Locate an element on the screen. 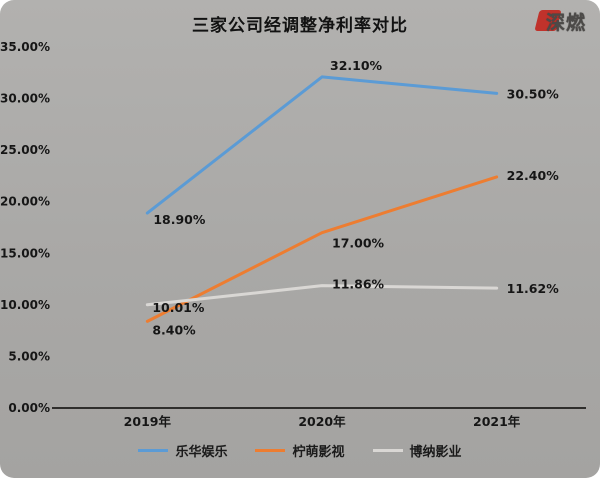 The image size is (600, 478). data-label: 8.40% is located at coordinates (174, 329).